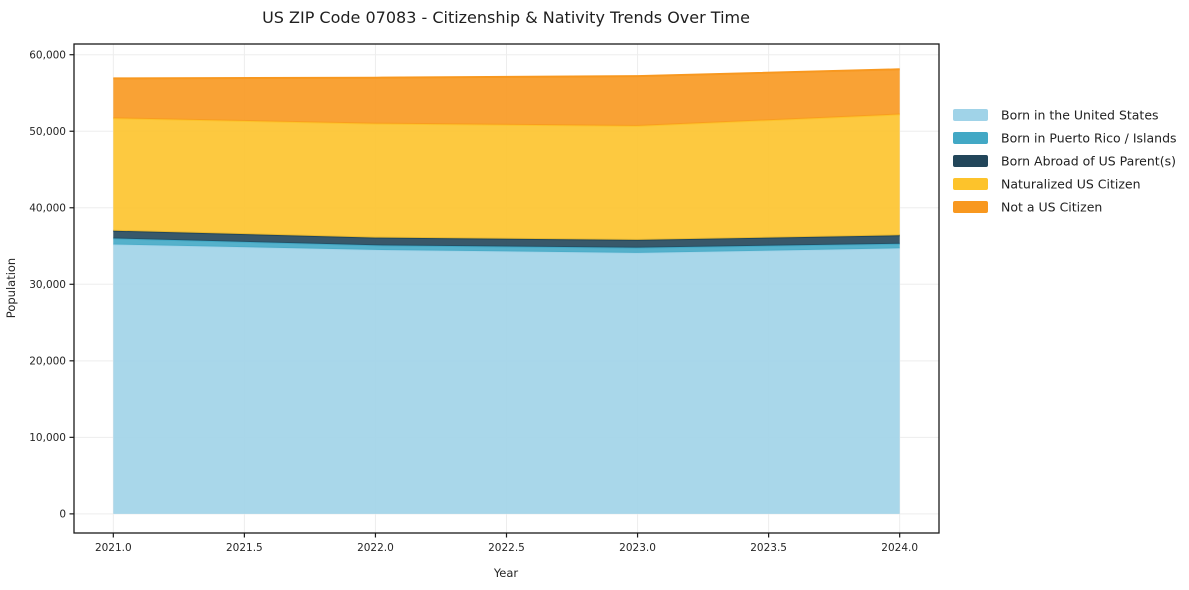 The image size is (1189, 590). I want to click on legend-label: Not a US Citizen, so click(1051, 207).